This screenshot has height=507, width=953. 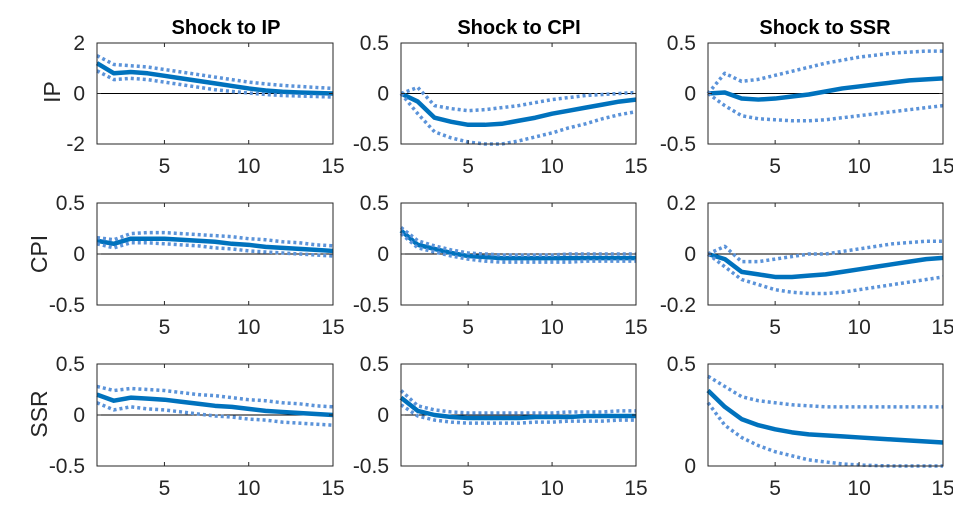 I want to click on y-tick-label: 2, so click(x=79, y=43).